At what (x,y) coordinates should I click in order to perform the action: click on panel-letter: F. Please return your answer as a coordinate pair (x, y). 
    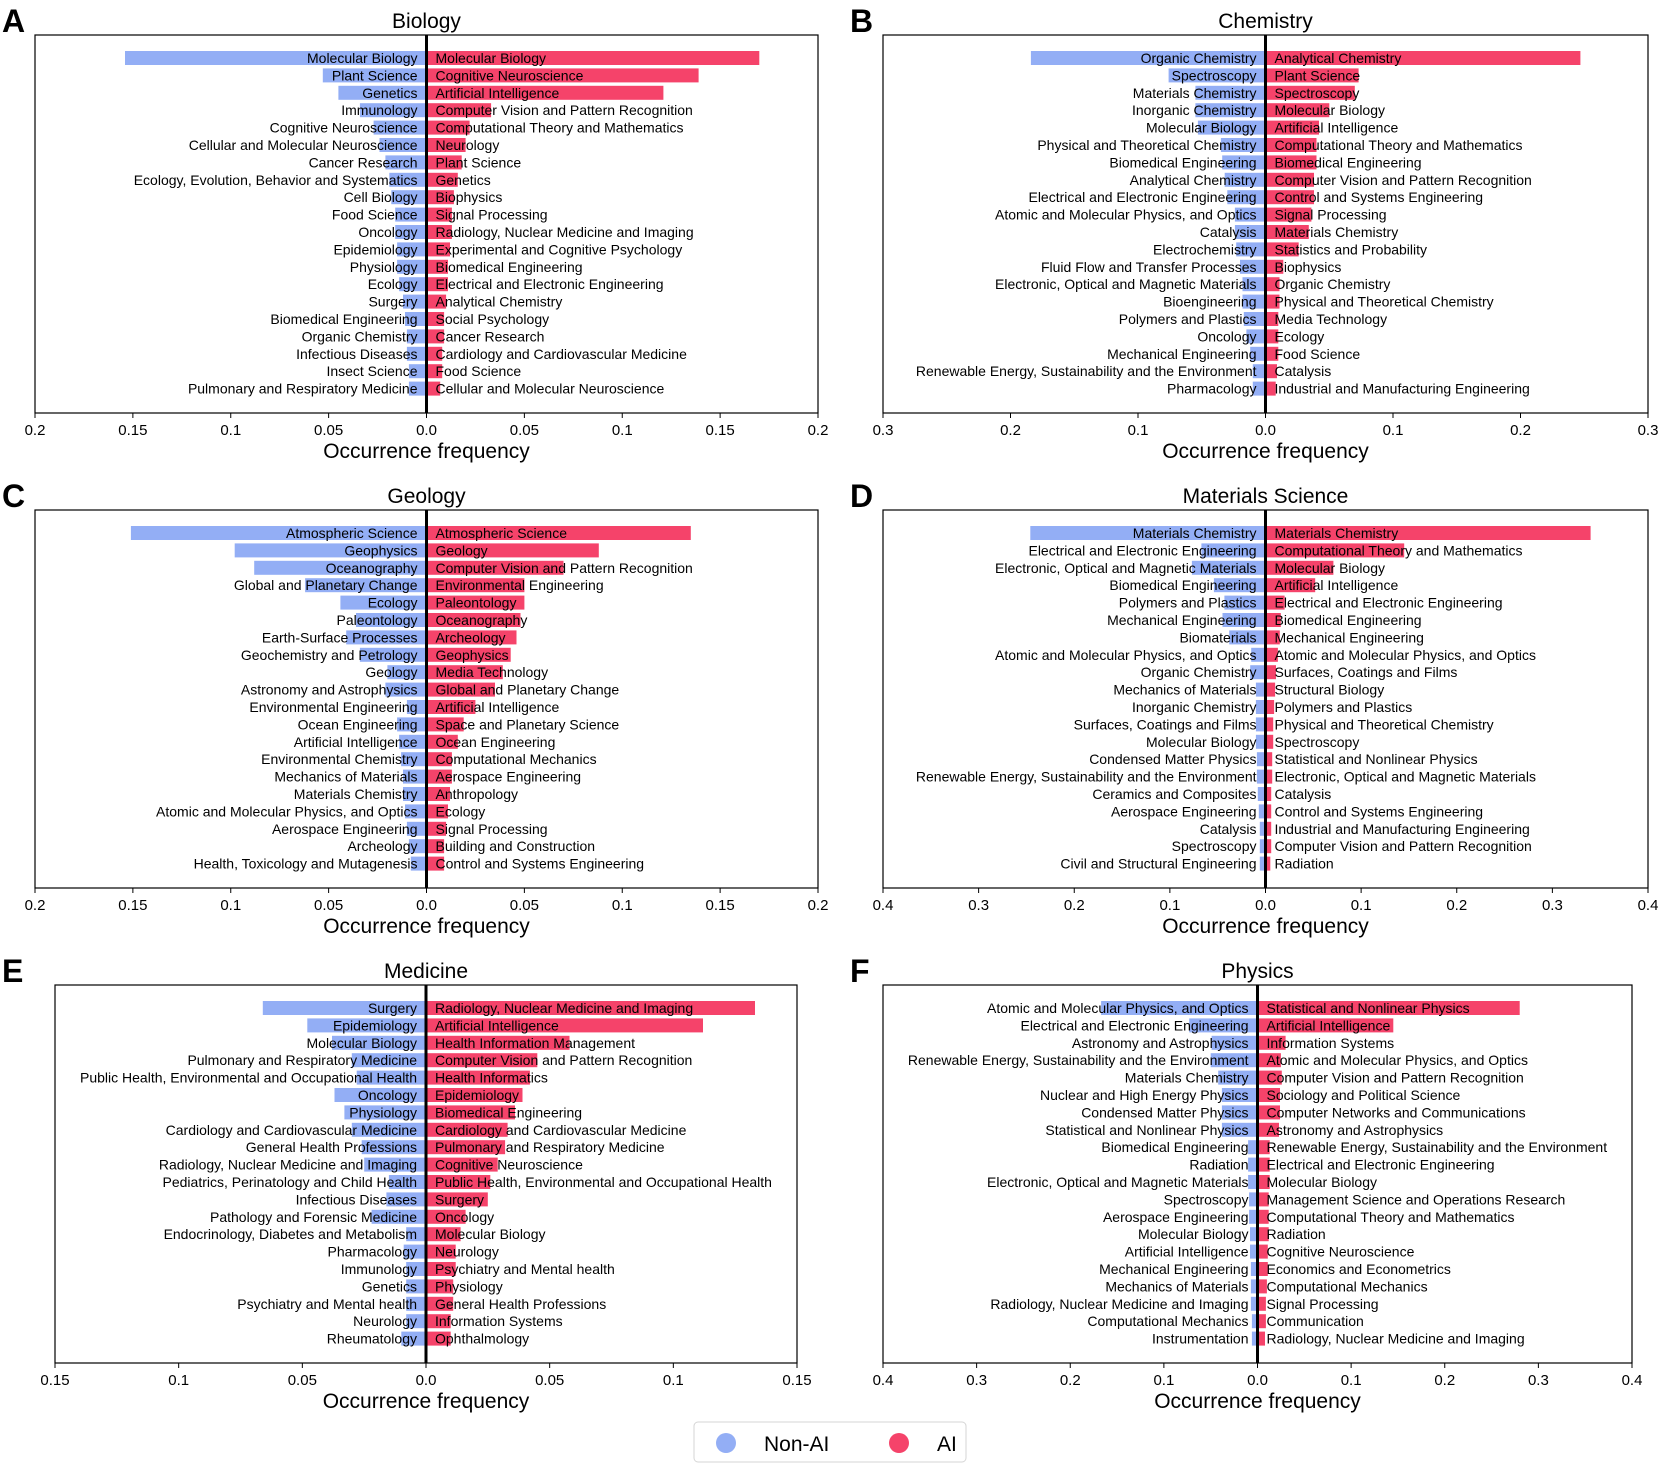
    Looking at the image, I should click on (860, 971).